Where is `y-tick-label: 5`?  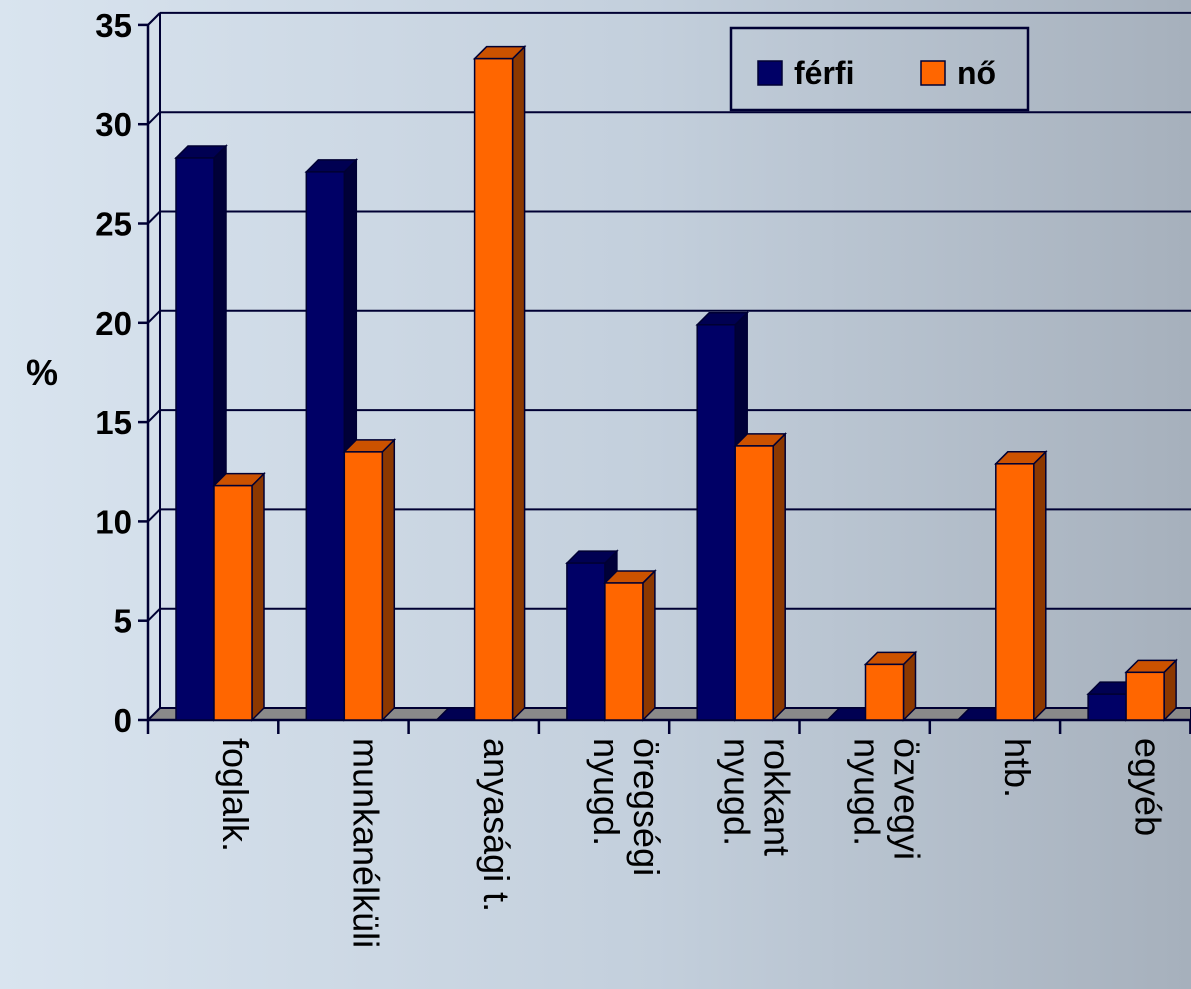
y-tick-label: 5 is located at coordinates (123, 621).